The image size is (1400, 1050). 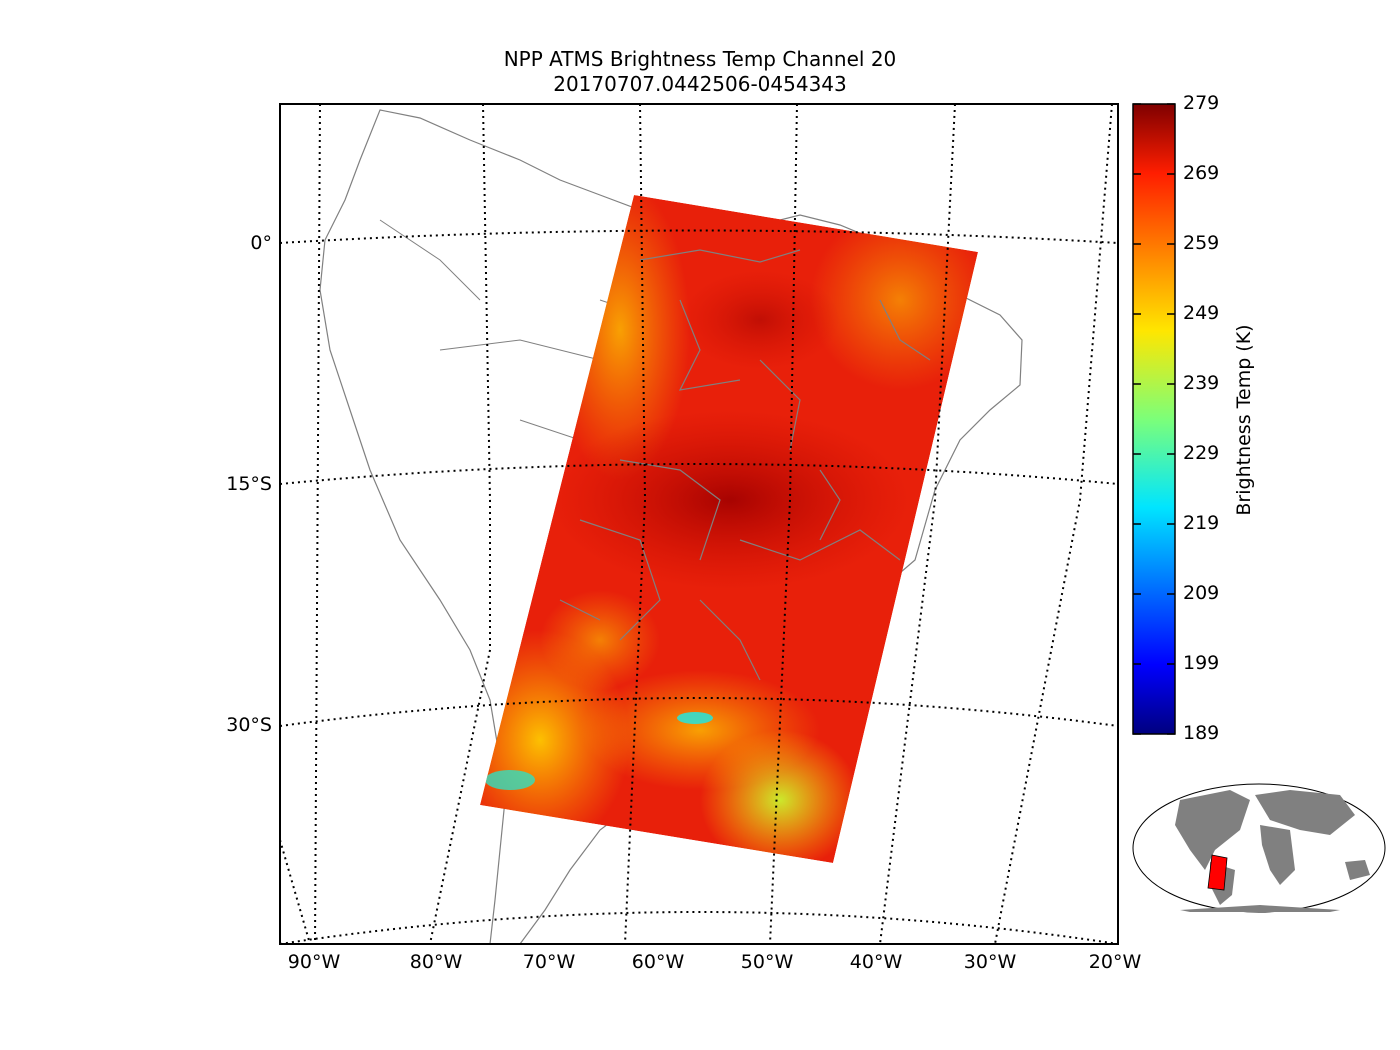 What do you see at coordinates (700, 59) in the screenshot?
I see `chart-title-line1: NPP ATMS Brightness Temp Channel 20` at bounding box center [700, 59].